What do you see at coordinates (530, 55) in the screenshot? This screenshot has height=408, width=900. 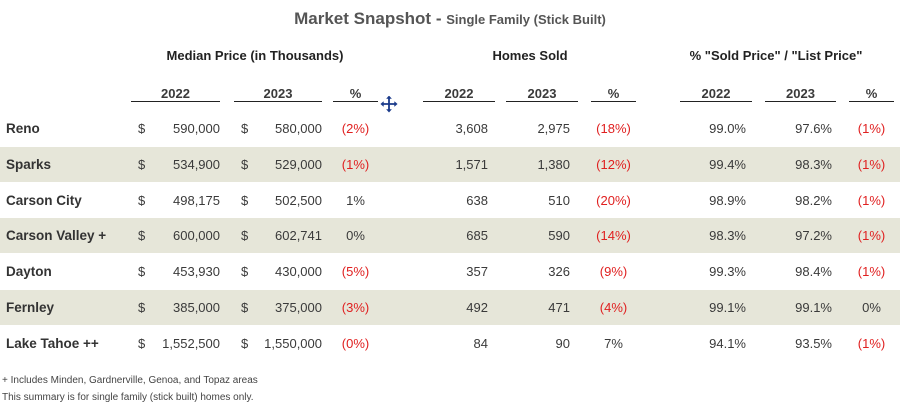 I see `group-header-homes-sold: Homes Sold` at bounding box center [530, 55].